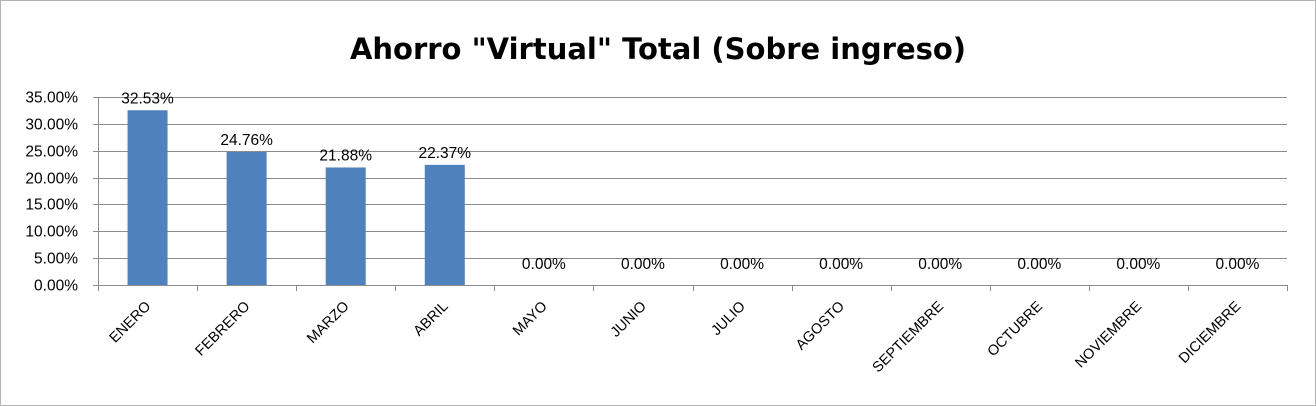 The height and width of the screenshot is (406, 1316). What do you see at coordinates (530, 319) in the screenshot?
I see `x-tick-label: MAYO` at bounding box center [530, 319].